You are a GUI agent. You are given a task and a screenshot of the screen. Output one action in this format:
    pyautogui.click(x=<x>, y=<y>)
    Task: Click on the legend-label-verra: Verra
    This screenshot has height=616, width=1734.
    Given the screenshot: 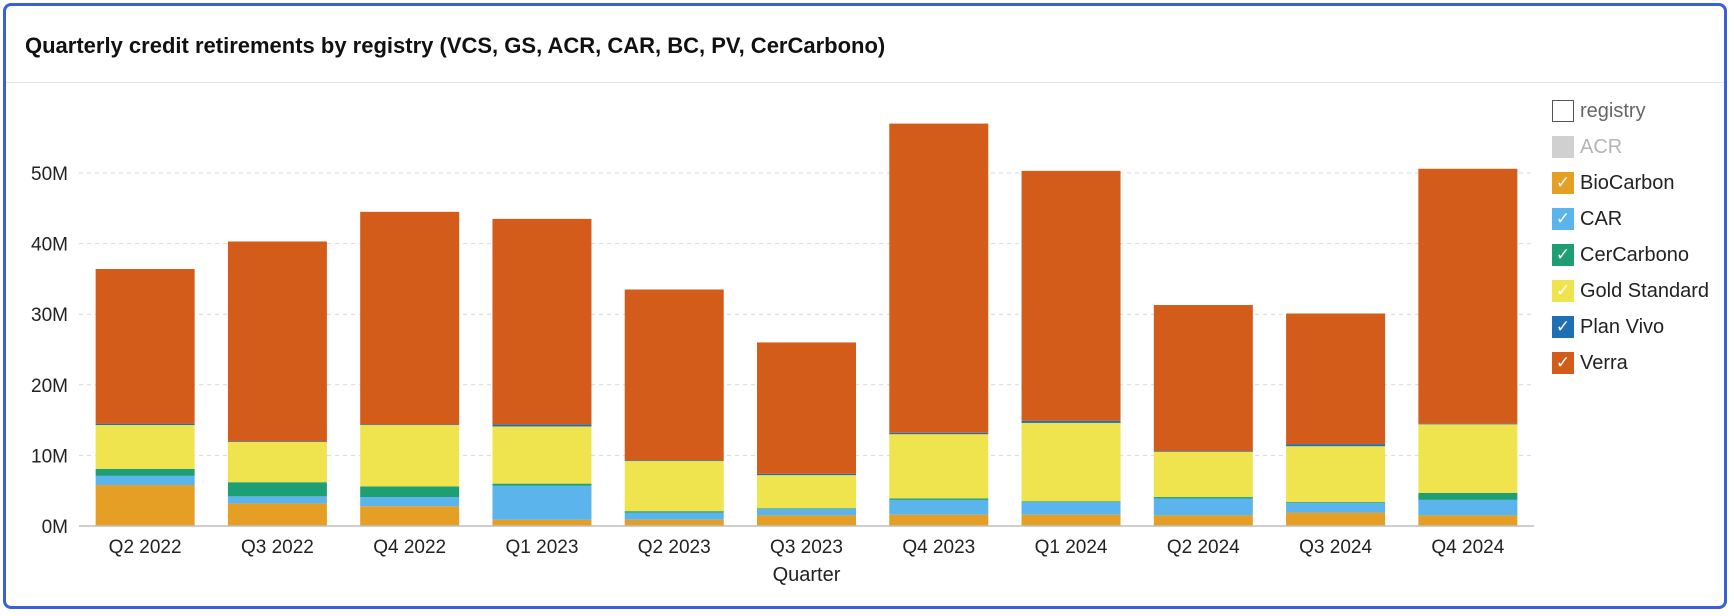 What is the action you would take?
    pyautogui.click(x=1604, y=362)
    